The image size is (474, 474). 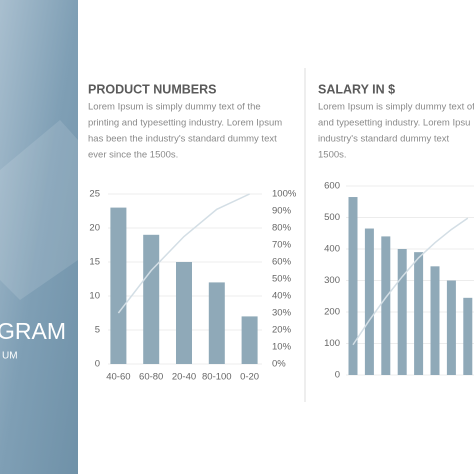 I want to click on chart-description: industry's standard dummy text, so click(x=384, y=139).